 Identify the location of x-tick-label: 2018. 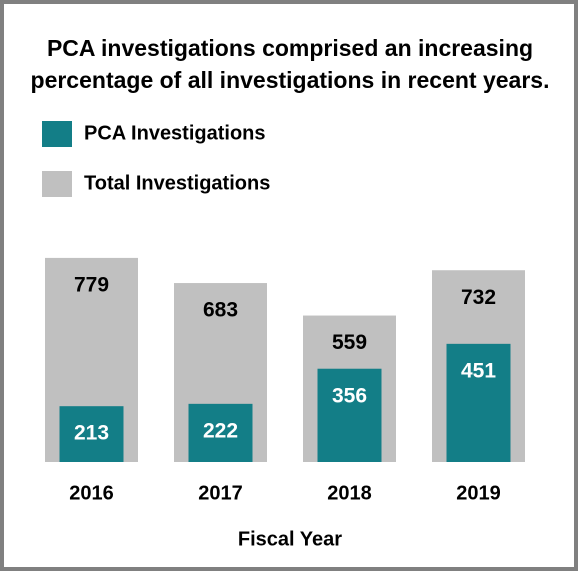
(349, 493).